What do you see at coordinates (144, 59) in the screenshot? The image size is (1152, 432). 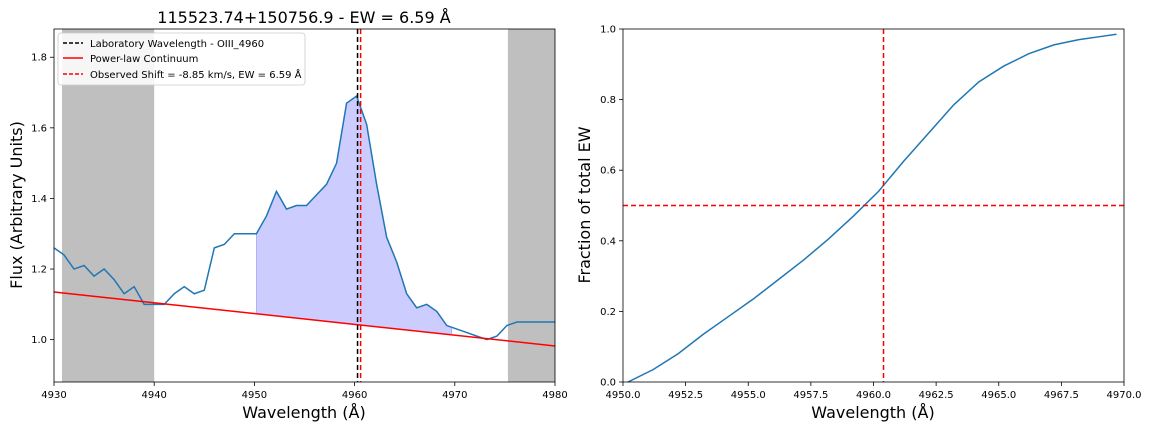 I see `legend-label-continuum: Power-law Continuum` at bounding box center [144, 59].